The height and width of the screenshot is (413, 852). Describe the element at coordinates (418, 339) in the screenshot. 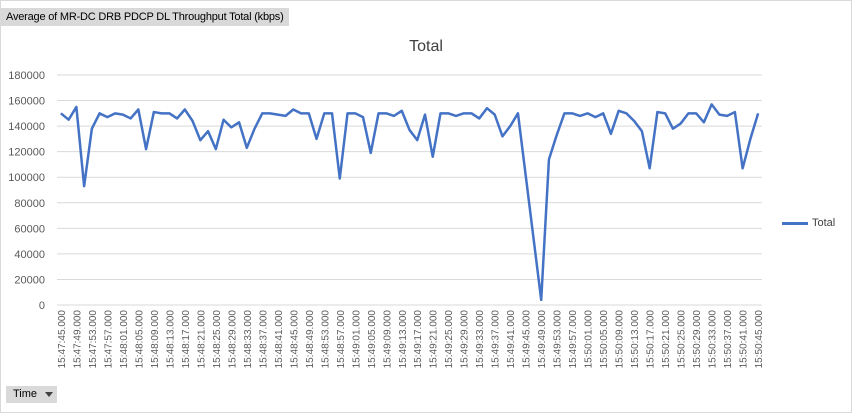

I see `x-tick-label: 15:49:17.000` at that location.